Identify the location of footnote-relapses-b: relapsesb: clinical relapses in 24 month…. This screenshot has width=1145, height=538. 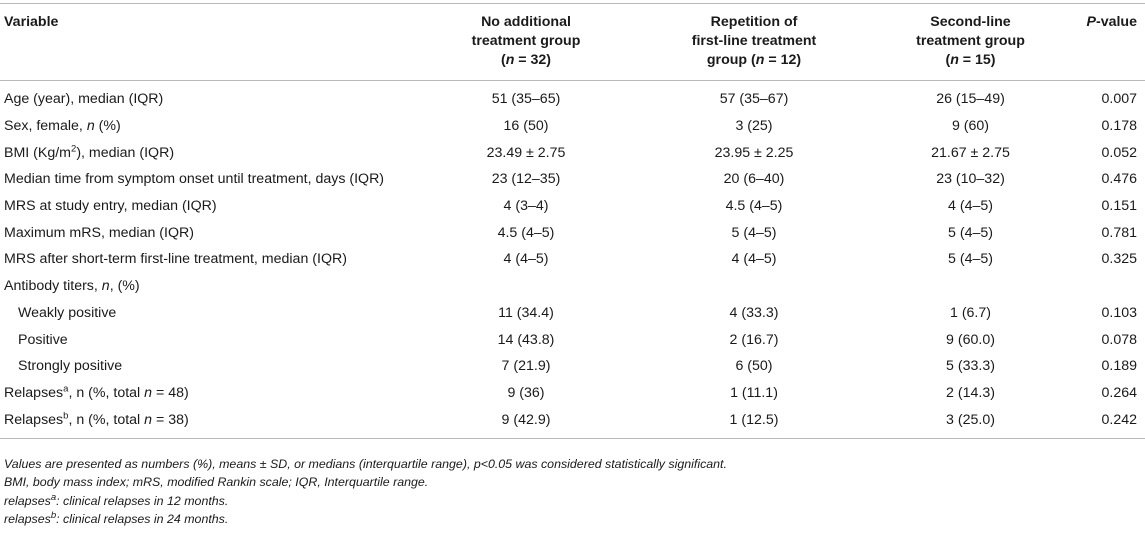
(116, 518).